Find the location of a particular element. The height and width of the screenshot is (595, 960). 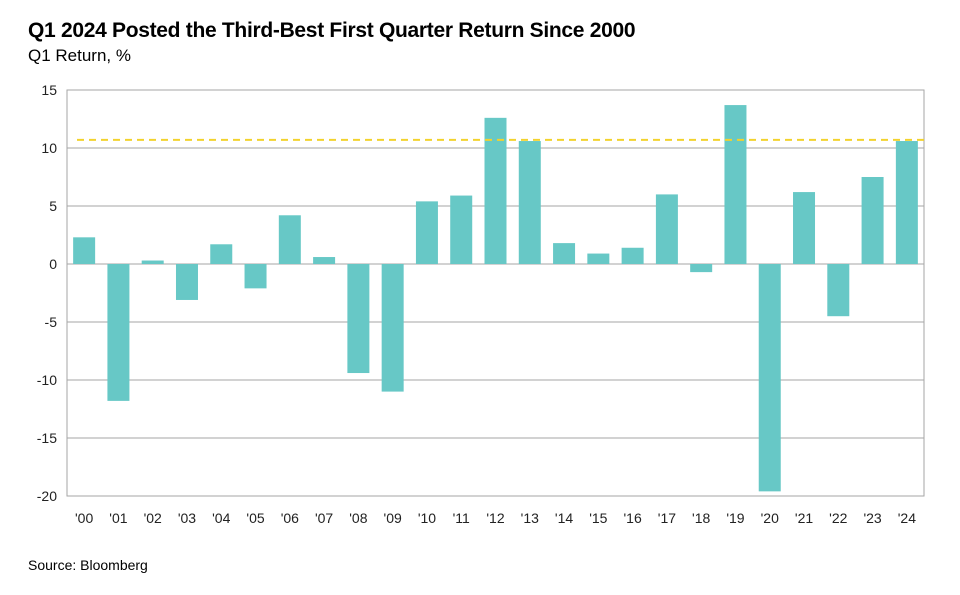

x-tick-label: '10 is located at coordinates (427, 518).